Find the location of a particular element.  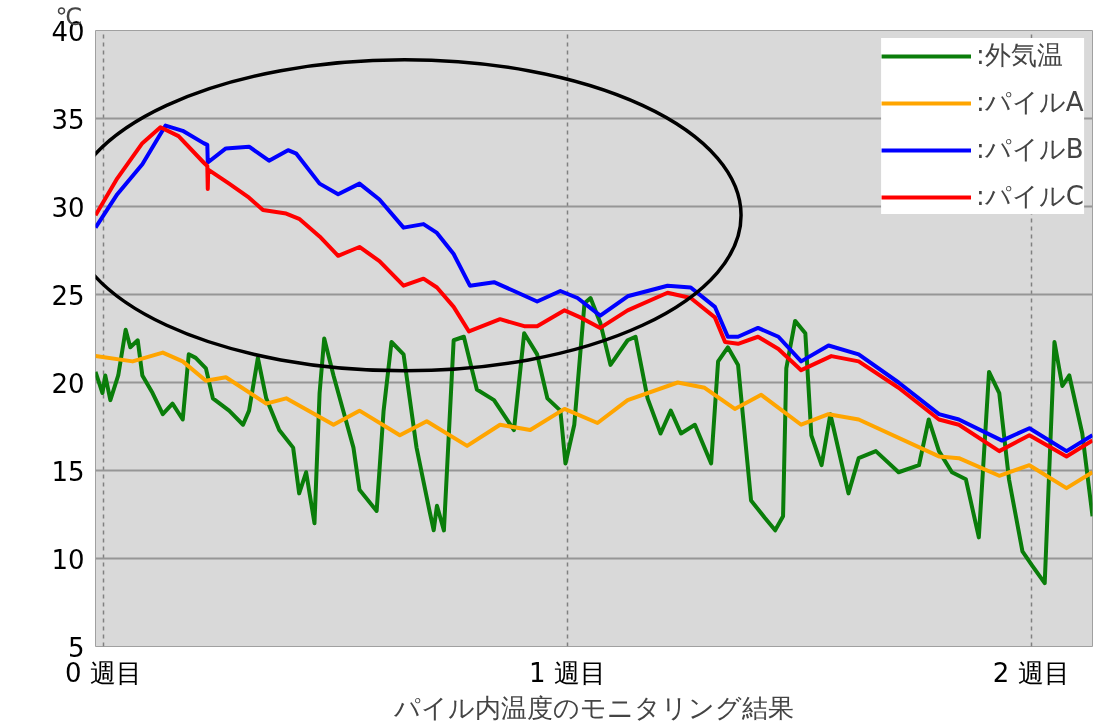

y-tick-label: 25 is located at coordinates (68, 295).